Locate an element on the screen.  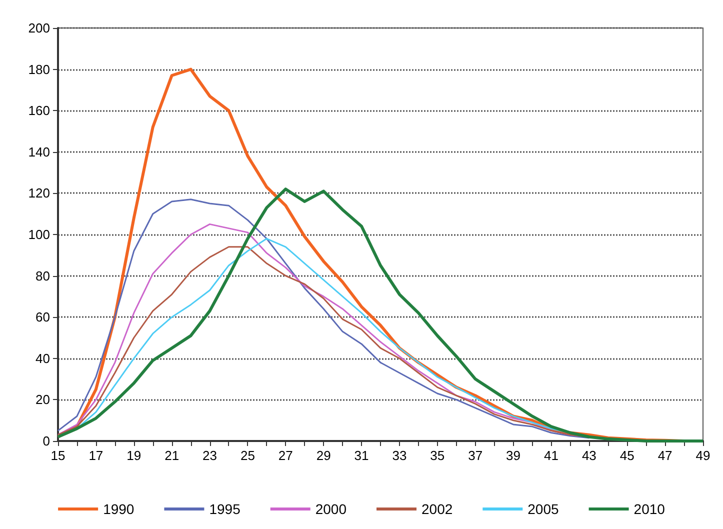
x-tick-label: 25 is located at coordinates (247, 455).